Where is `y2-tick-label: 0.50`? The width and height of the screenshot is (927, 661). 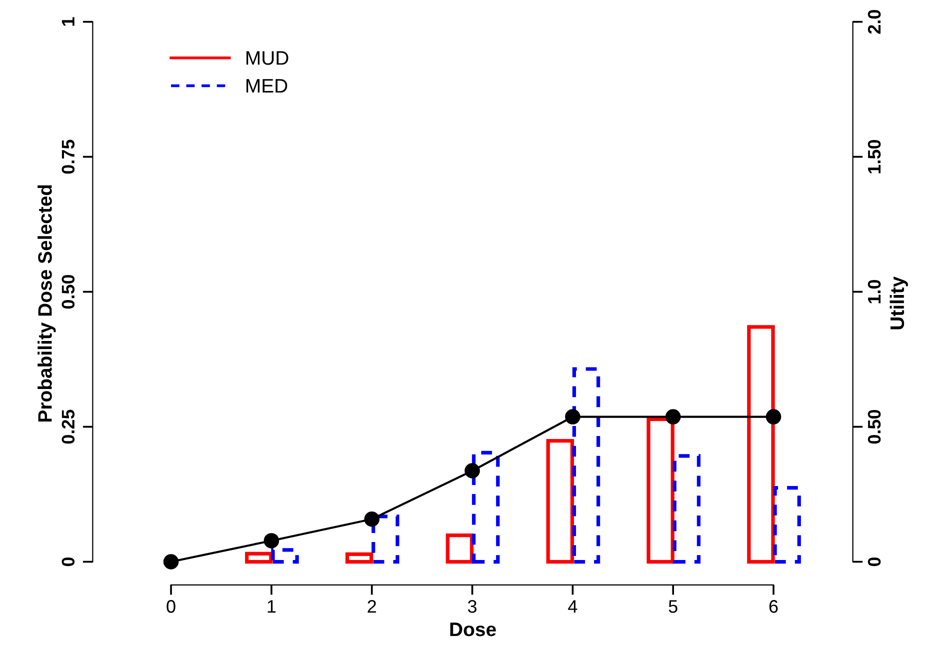 y2-tick-label: 0.50 is located at coordinates (874, 427).